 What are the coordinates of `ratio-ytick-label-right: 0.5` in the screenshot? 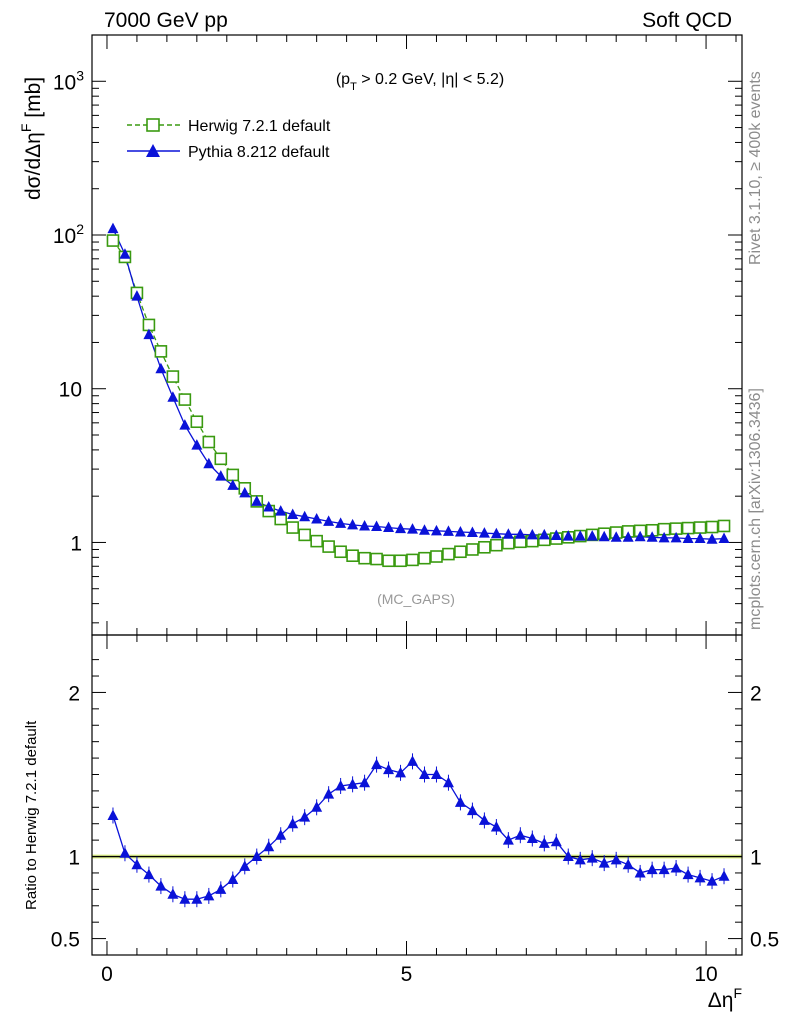 It's located at (764, 940).